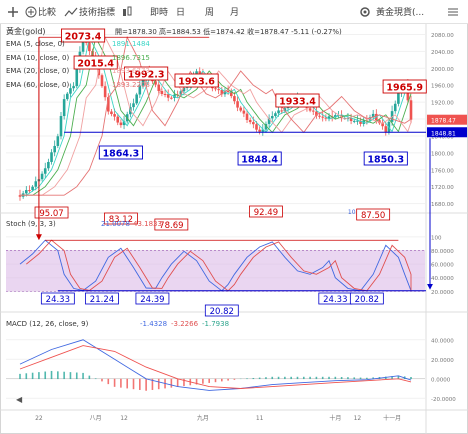 The image size is (468, 434). I want to click on stoch-low-label: 21.24, so click(102, 300).